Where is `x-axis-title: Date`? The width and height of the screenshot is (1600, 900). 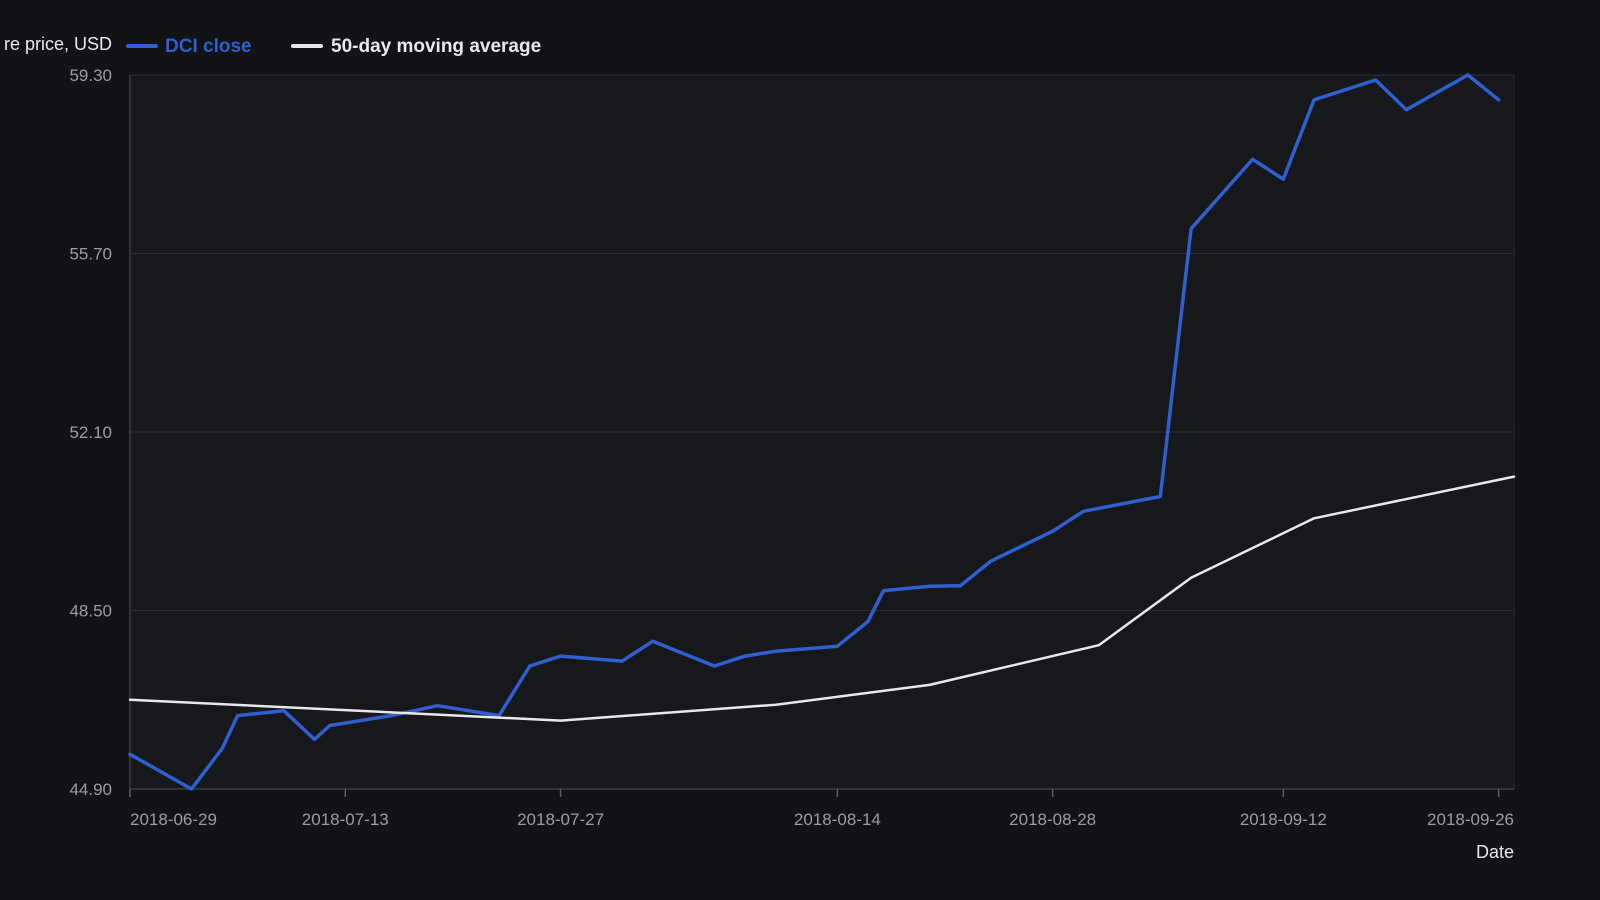
x-axis-title: Date is located at coordinates (1495, 852).